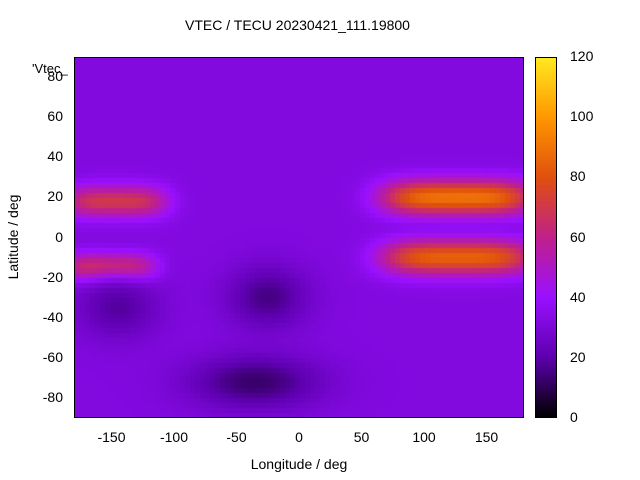 The height and width of the screenshot is (480, 640). I want to click on x-tick-label: -50, so click(236, 437).